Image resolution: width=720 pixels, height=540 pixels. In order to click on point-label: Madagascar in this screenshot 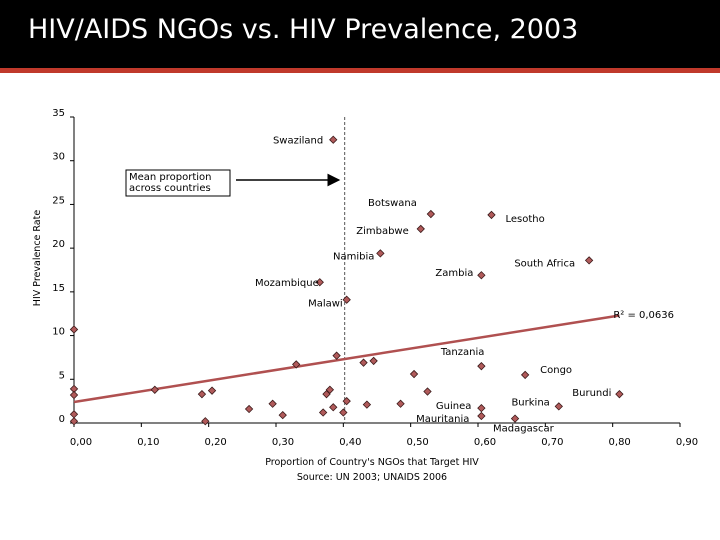, I will do `click(524, 429)`.